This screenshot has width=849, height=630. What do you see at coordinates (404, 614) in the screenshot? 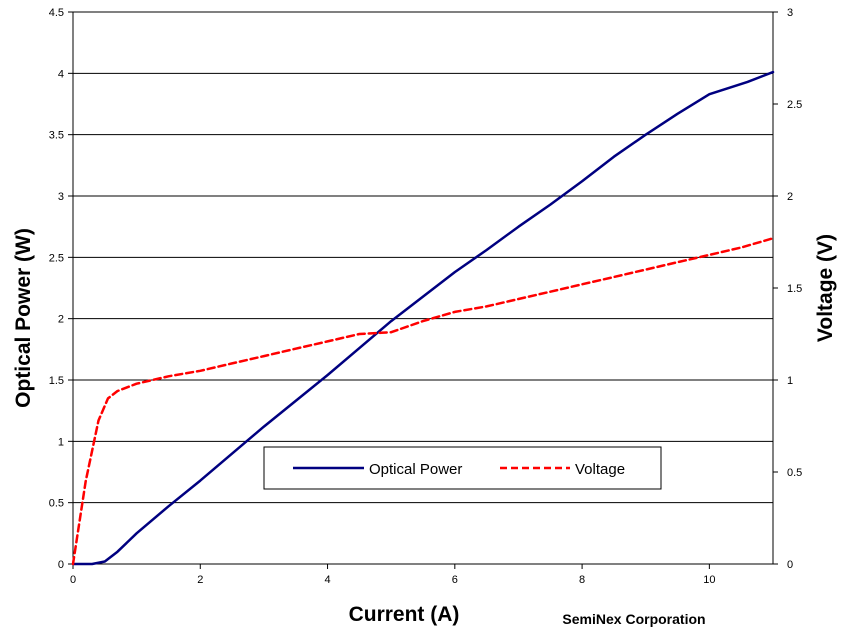
I see `x-axis-title: Current (A)` at bounding box center [404, 614].